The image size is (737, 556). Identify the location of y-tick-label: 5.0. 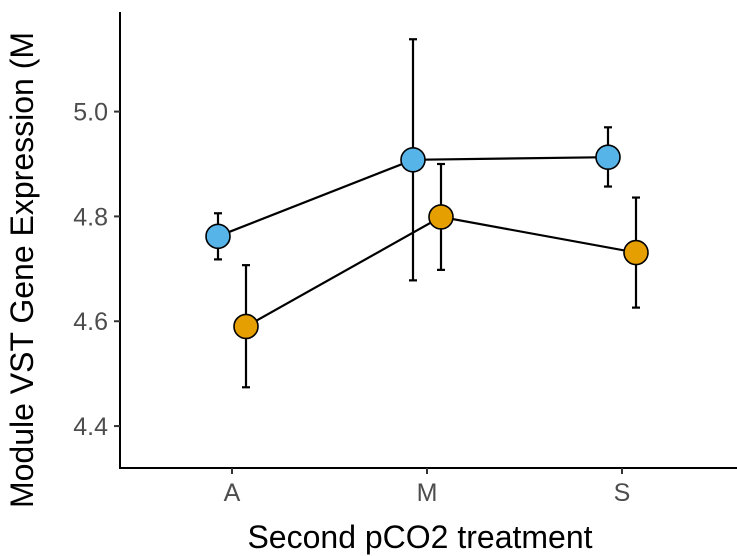
(90, 113).